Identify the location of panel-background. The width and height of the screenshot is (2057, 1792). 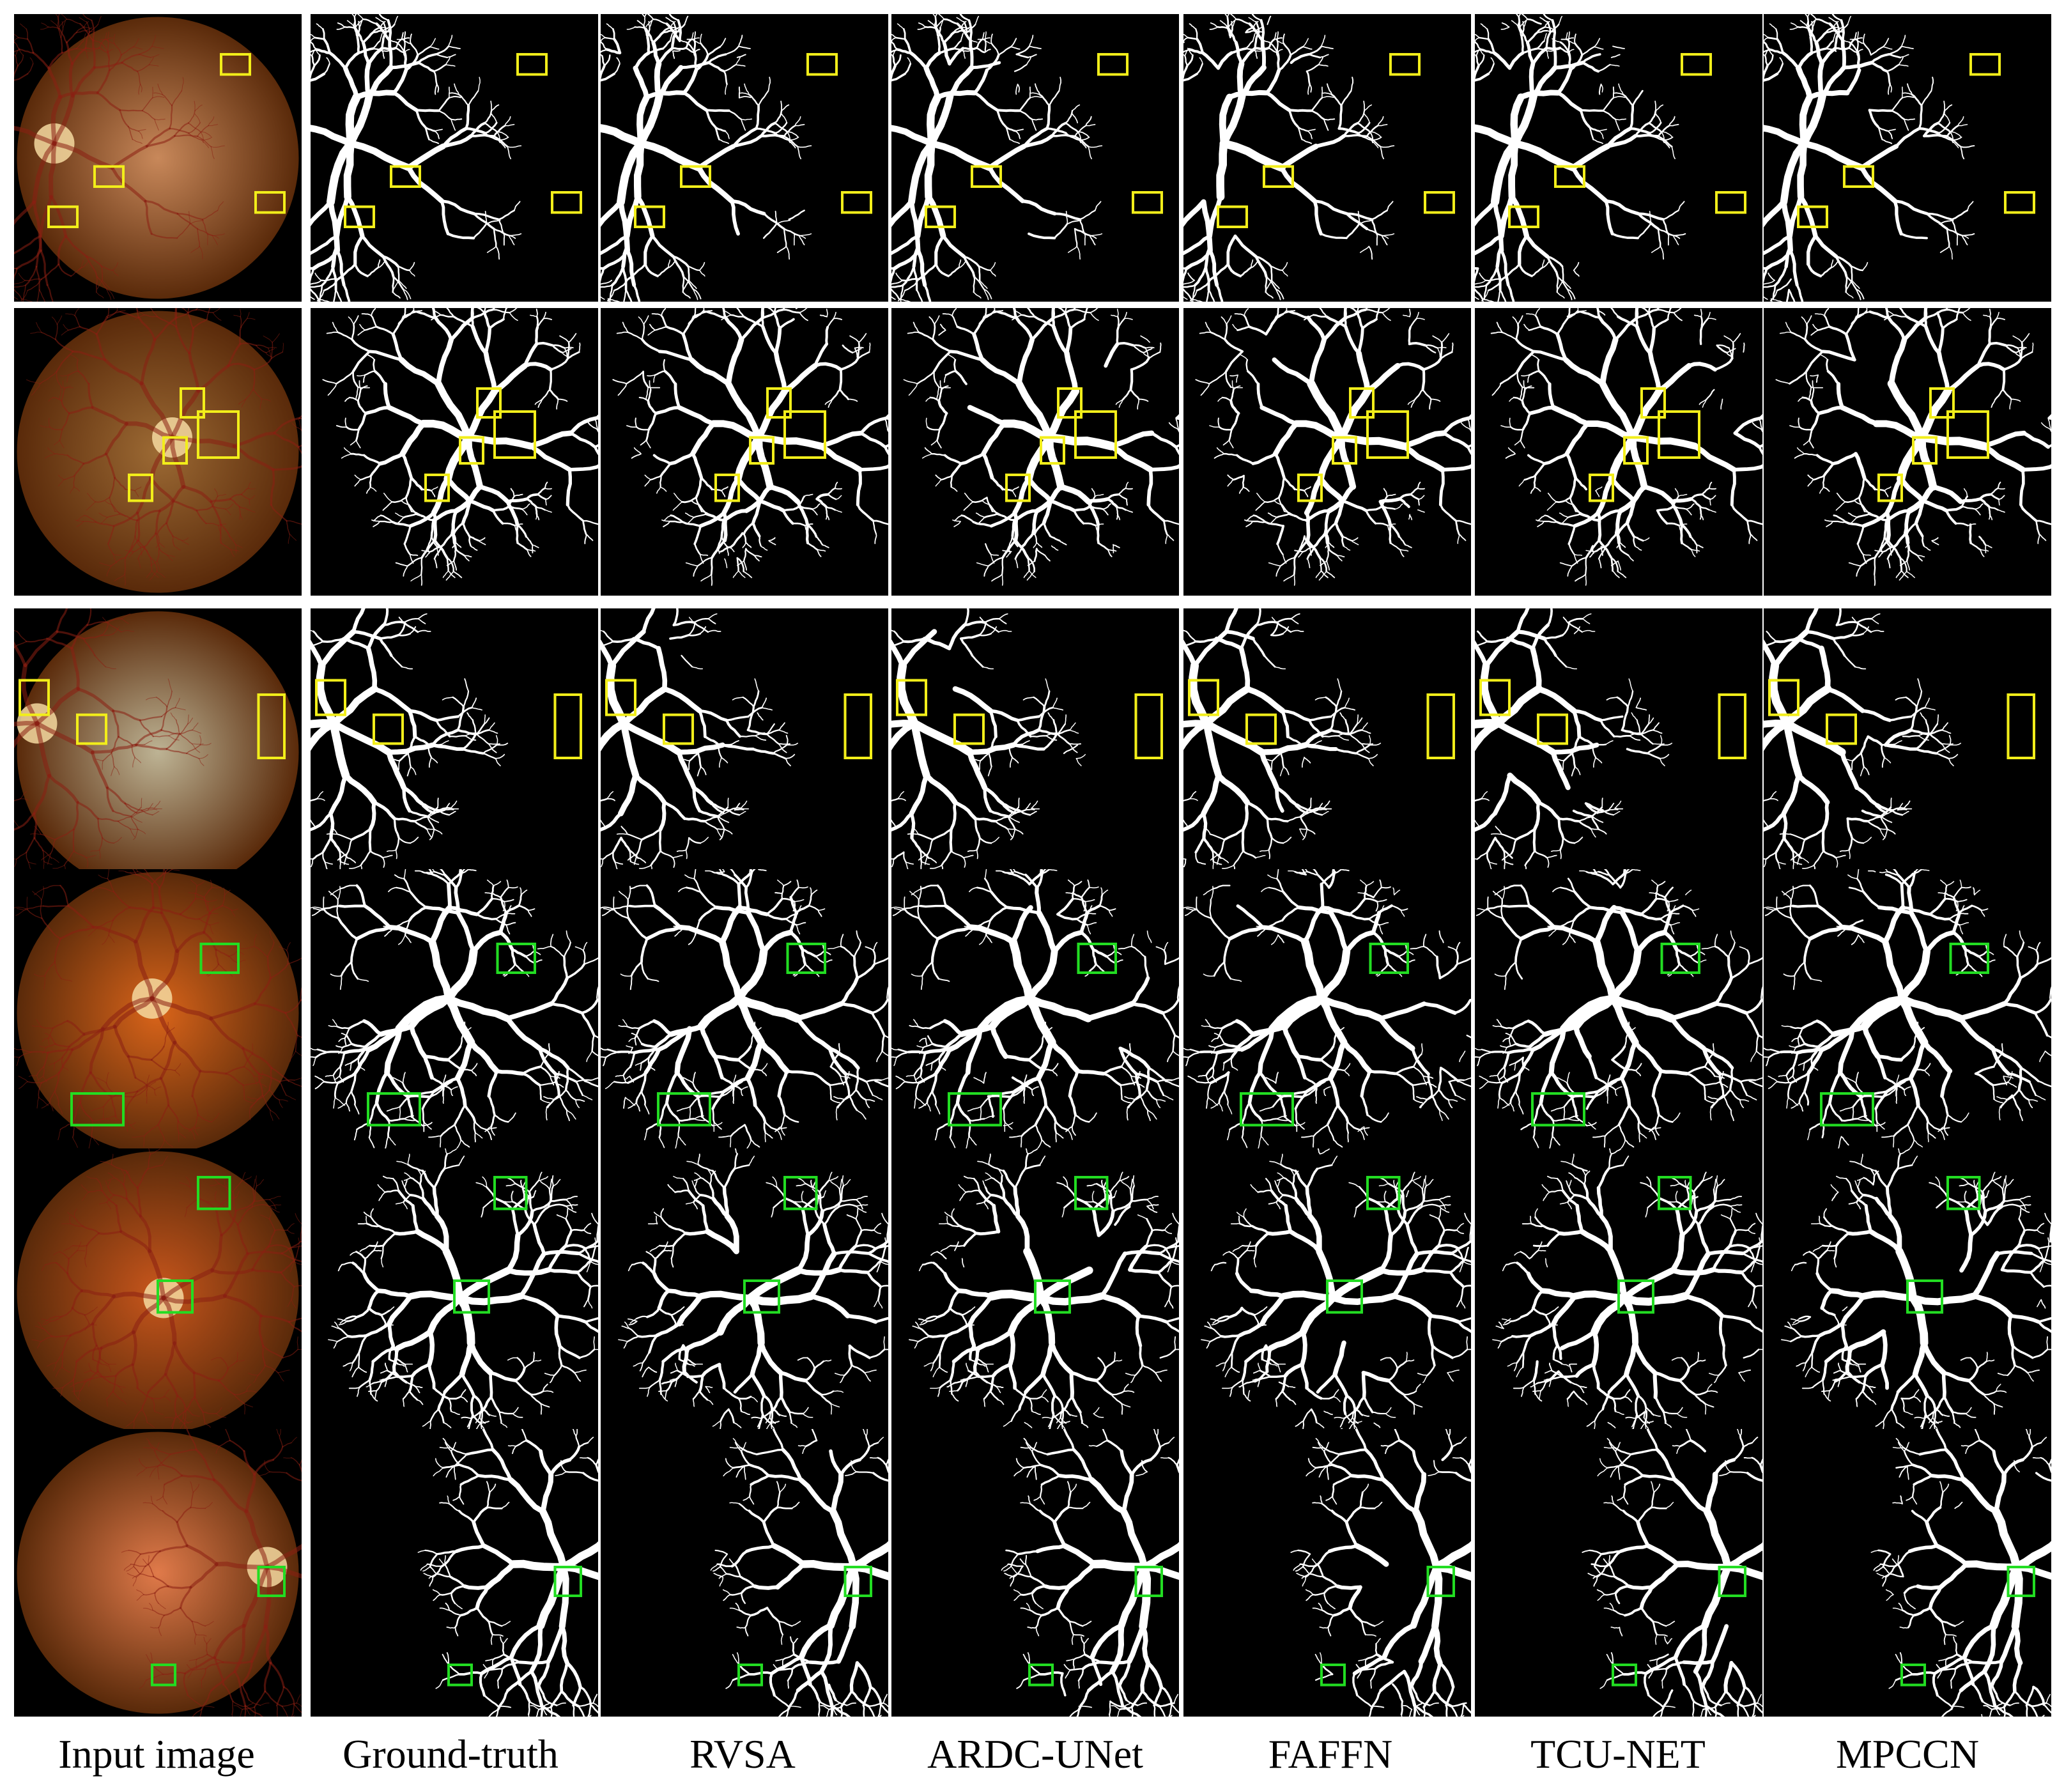
(1327, 158).